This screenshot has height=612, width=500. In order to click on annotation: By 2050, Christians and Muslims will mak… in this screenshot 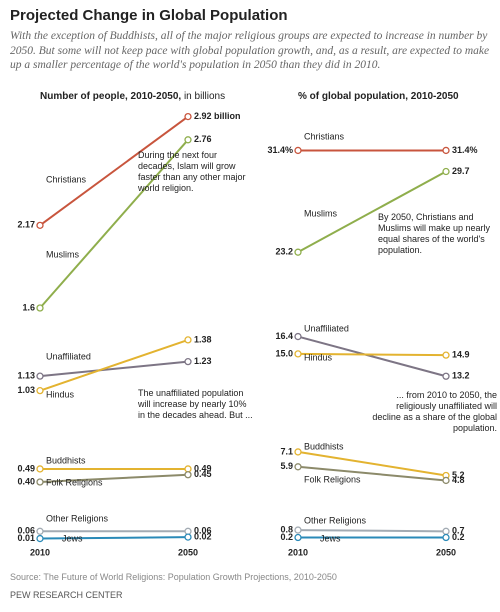, I will do `click(434, 233)`.